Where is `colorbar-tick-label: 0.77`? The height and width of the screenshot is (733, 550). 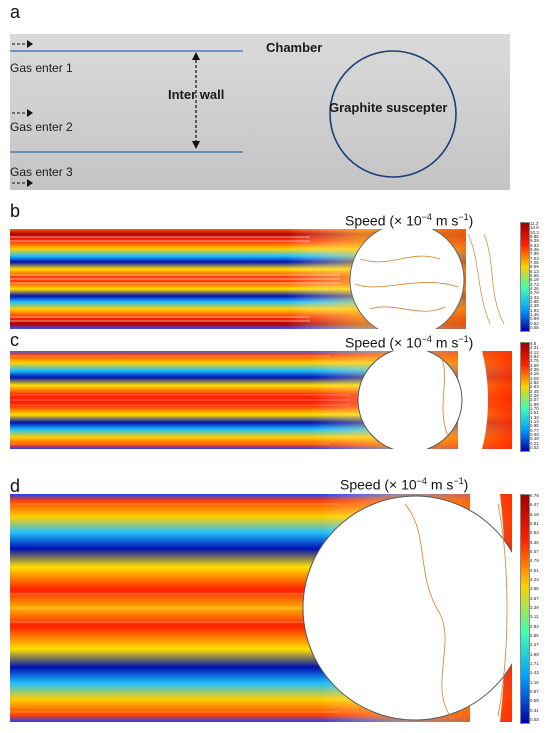
colorbar-tick-label: 0.77 is located at coordinates (534, 430).